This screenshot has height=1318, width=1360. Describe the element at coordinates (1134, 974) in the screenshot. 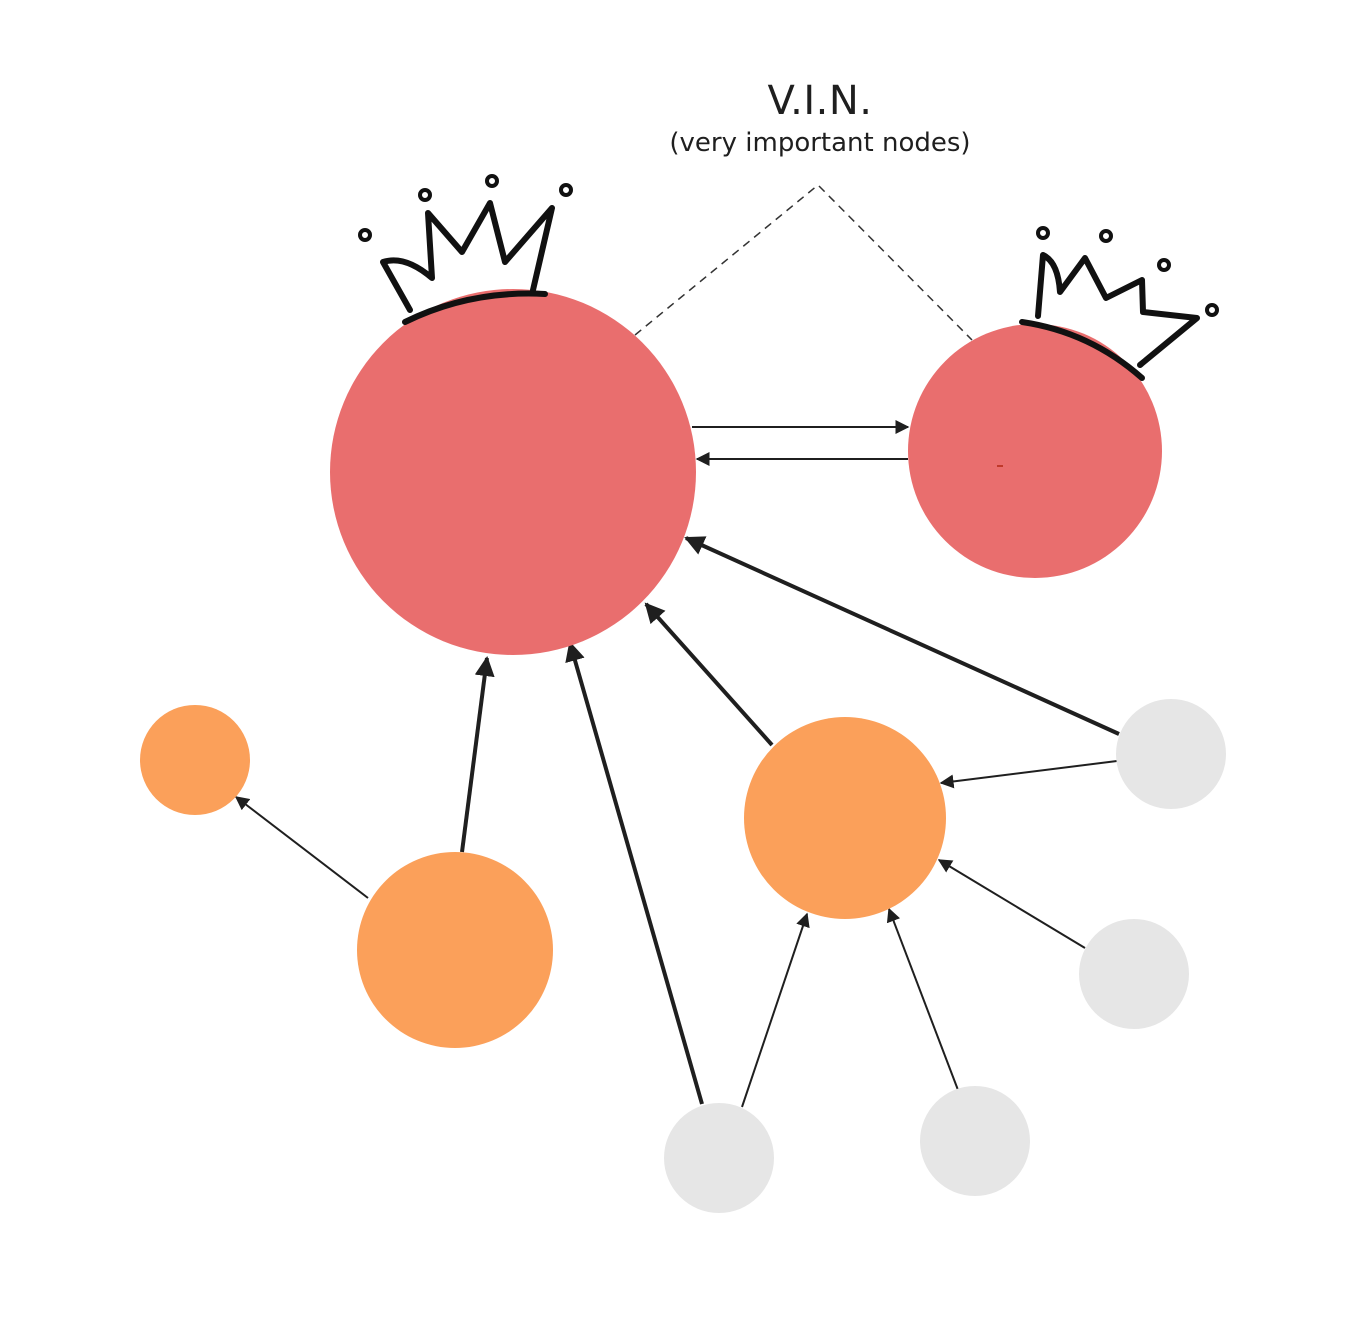

I see `node-leaf-right-mid` at that location.